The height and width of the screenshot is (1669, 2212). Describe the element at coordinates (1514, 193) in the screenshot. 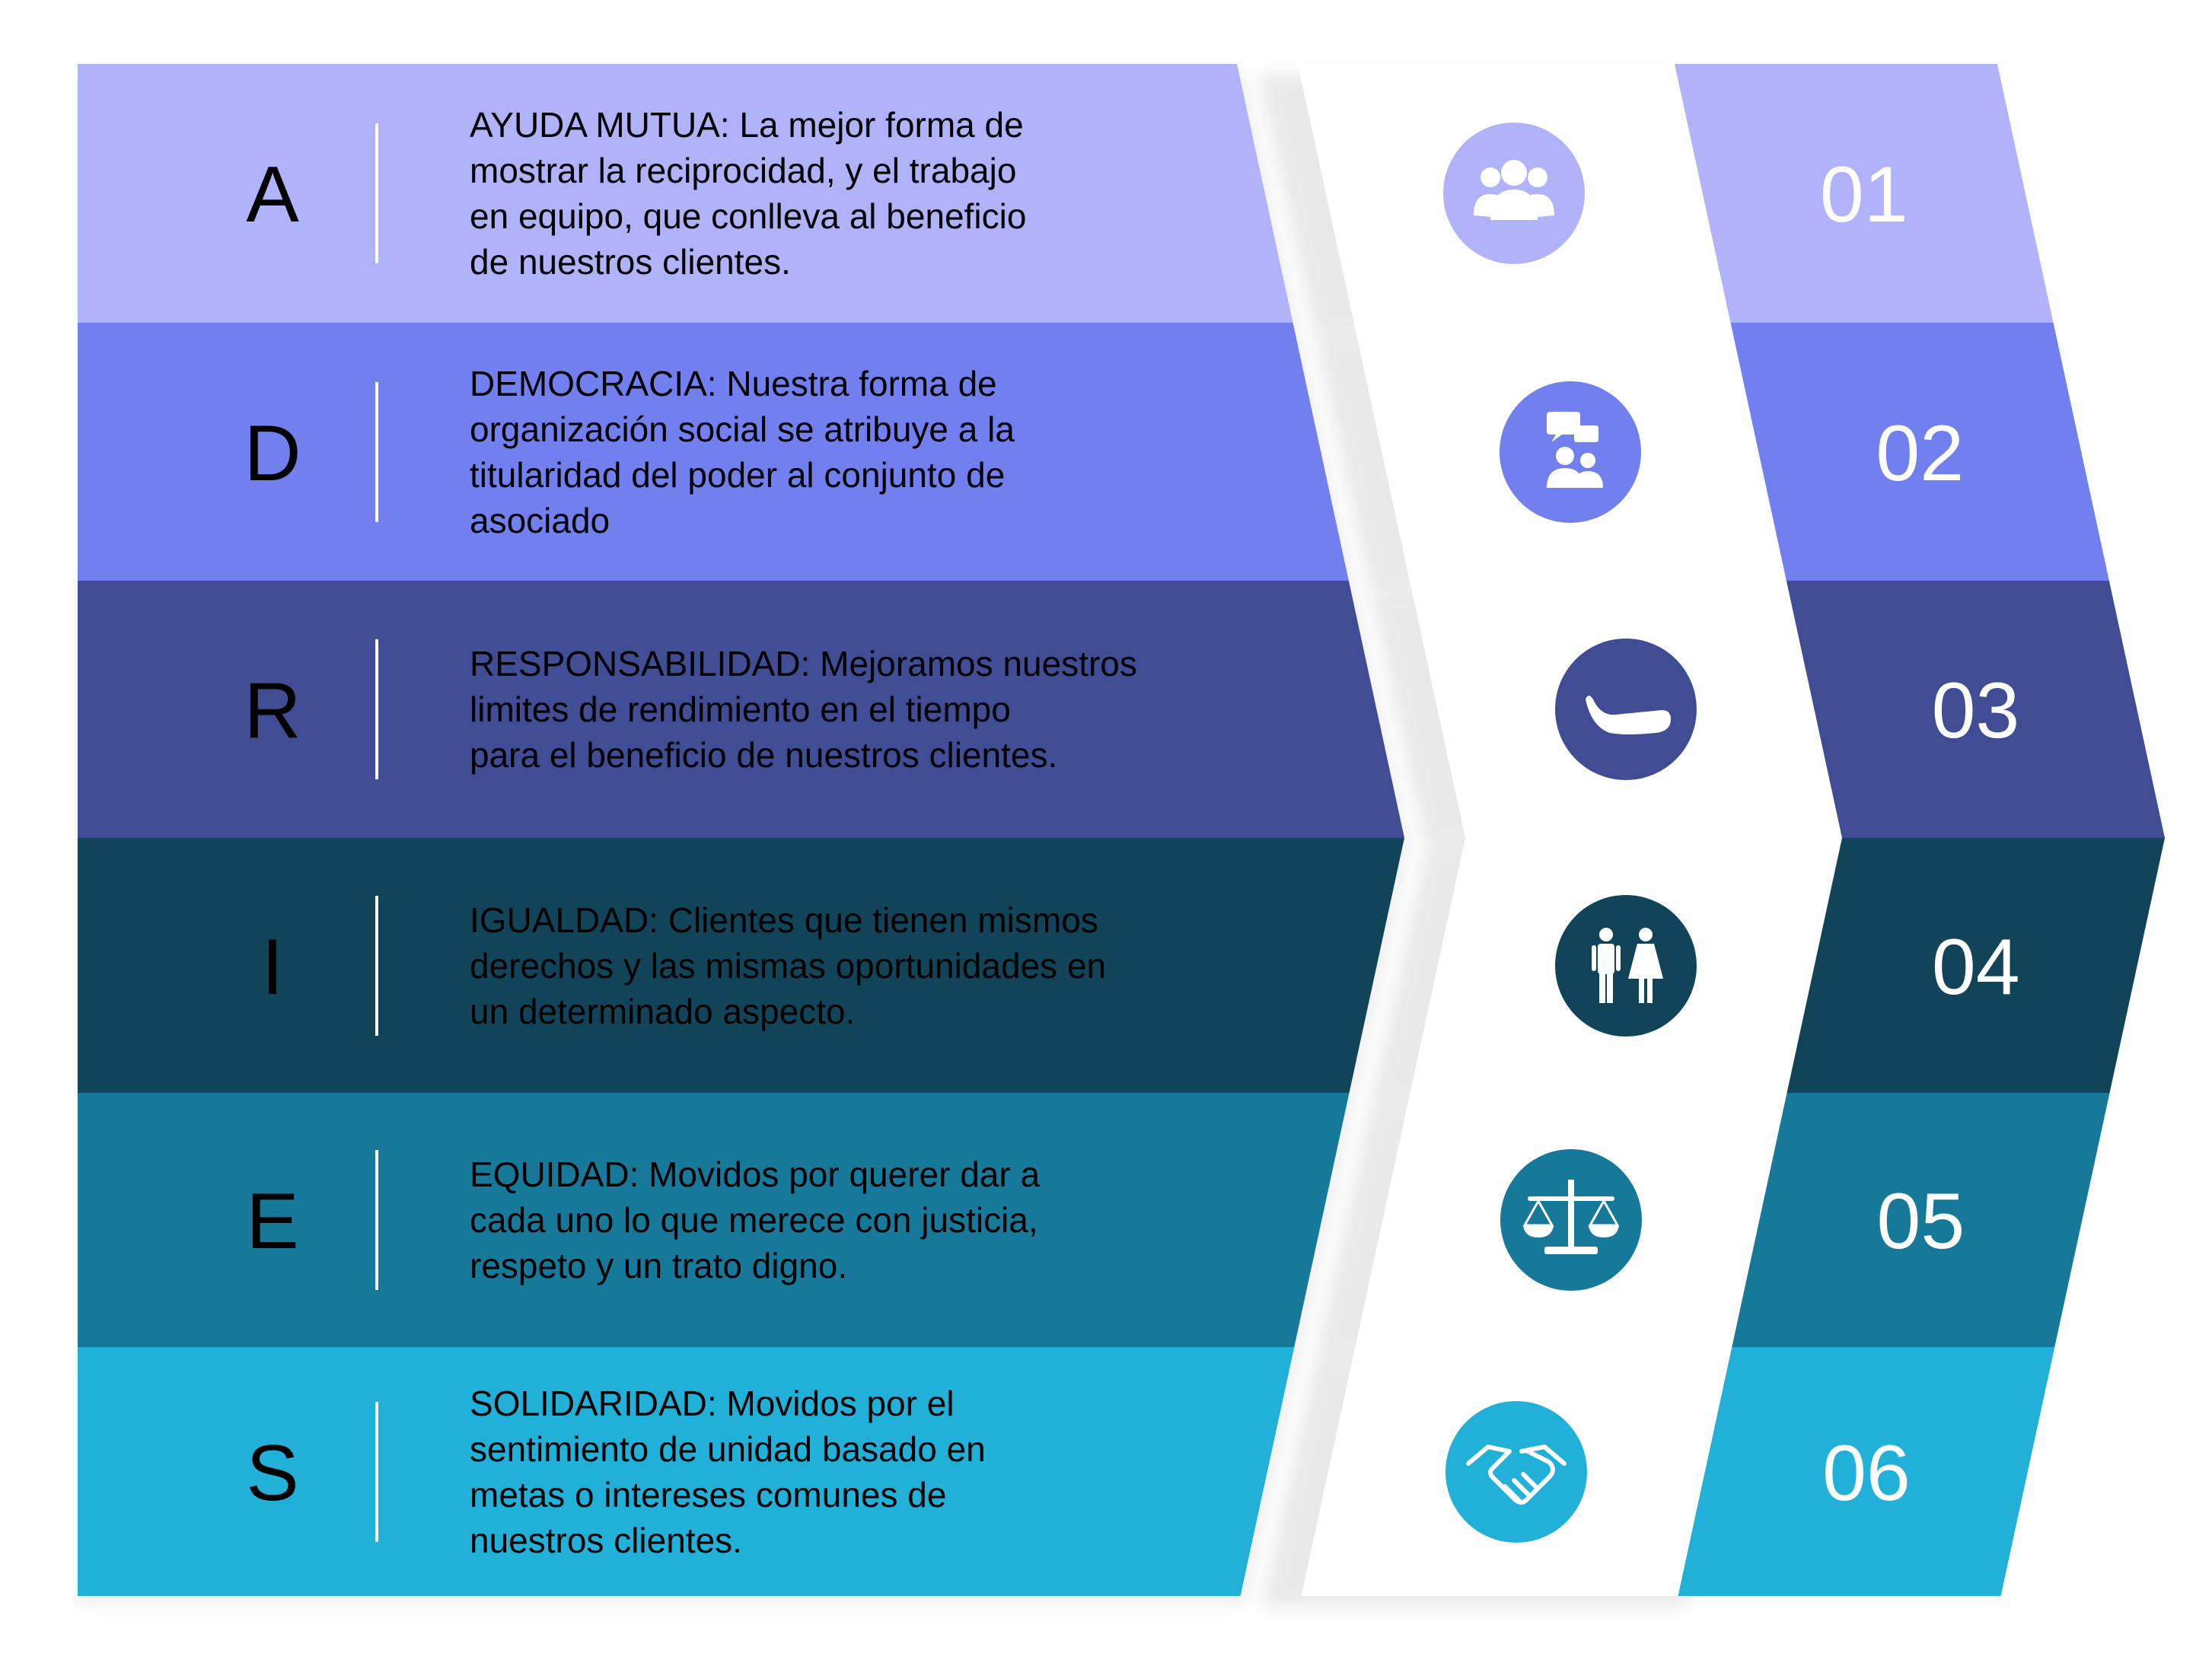

I see `group-users-icon` at that location.